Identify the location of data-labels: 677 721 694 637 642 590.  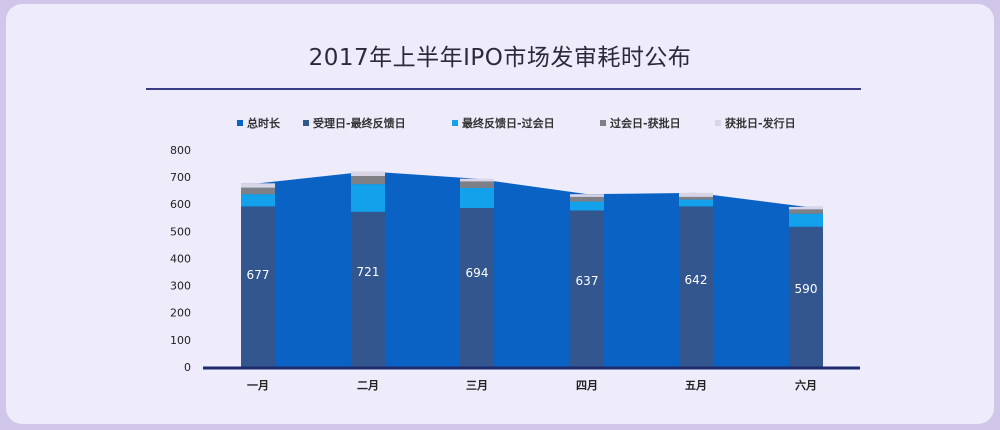
(532, 280).